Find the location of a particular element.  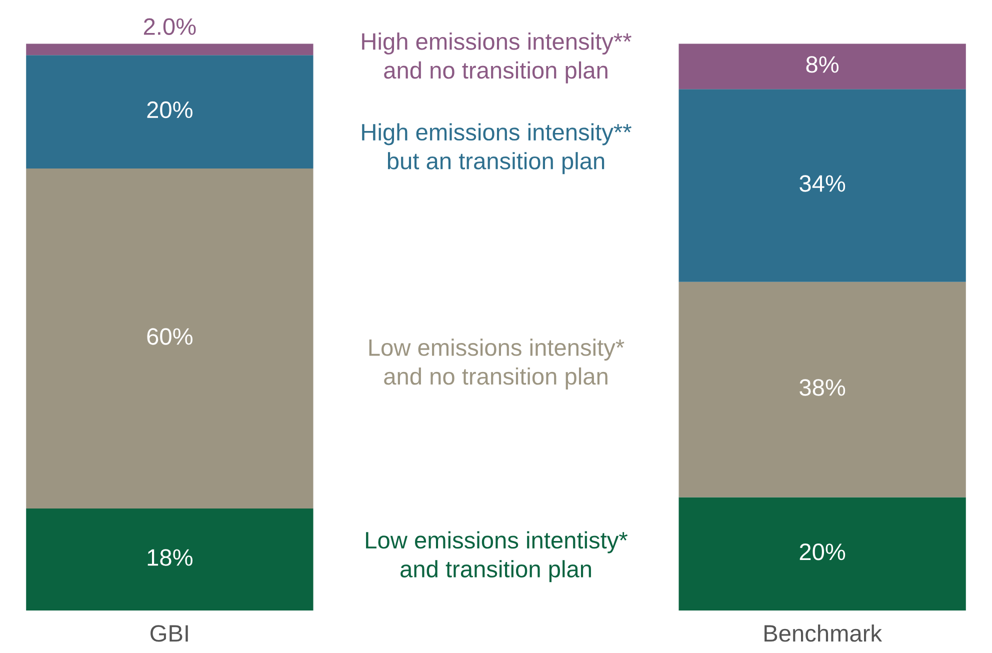

data-label: 18% is located at coordinates (170, 557).